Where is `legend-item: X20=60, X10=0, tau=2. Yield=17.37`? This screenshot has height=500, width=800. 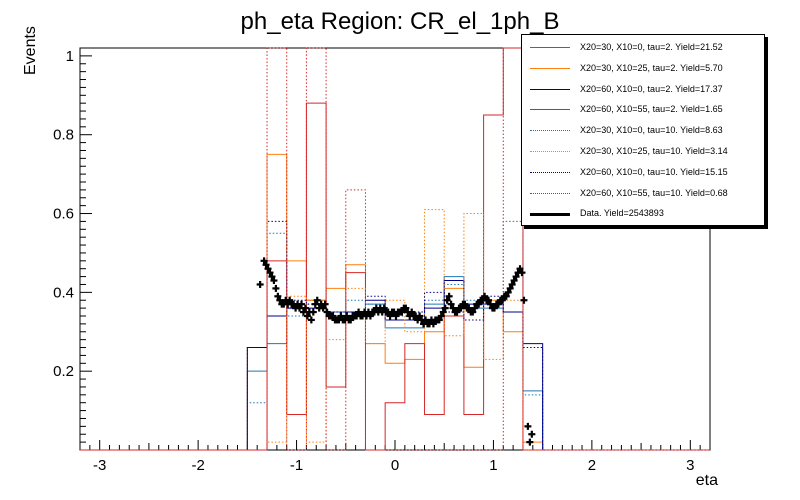 legend-item: X20=60, X10=0, tau=2. Yield=17.37 is located at coordinates (643, 89).